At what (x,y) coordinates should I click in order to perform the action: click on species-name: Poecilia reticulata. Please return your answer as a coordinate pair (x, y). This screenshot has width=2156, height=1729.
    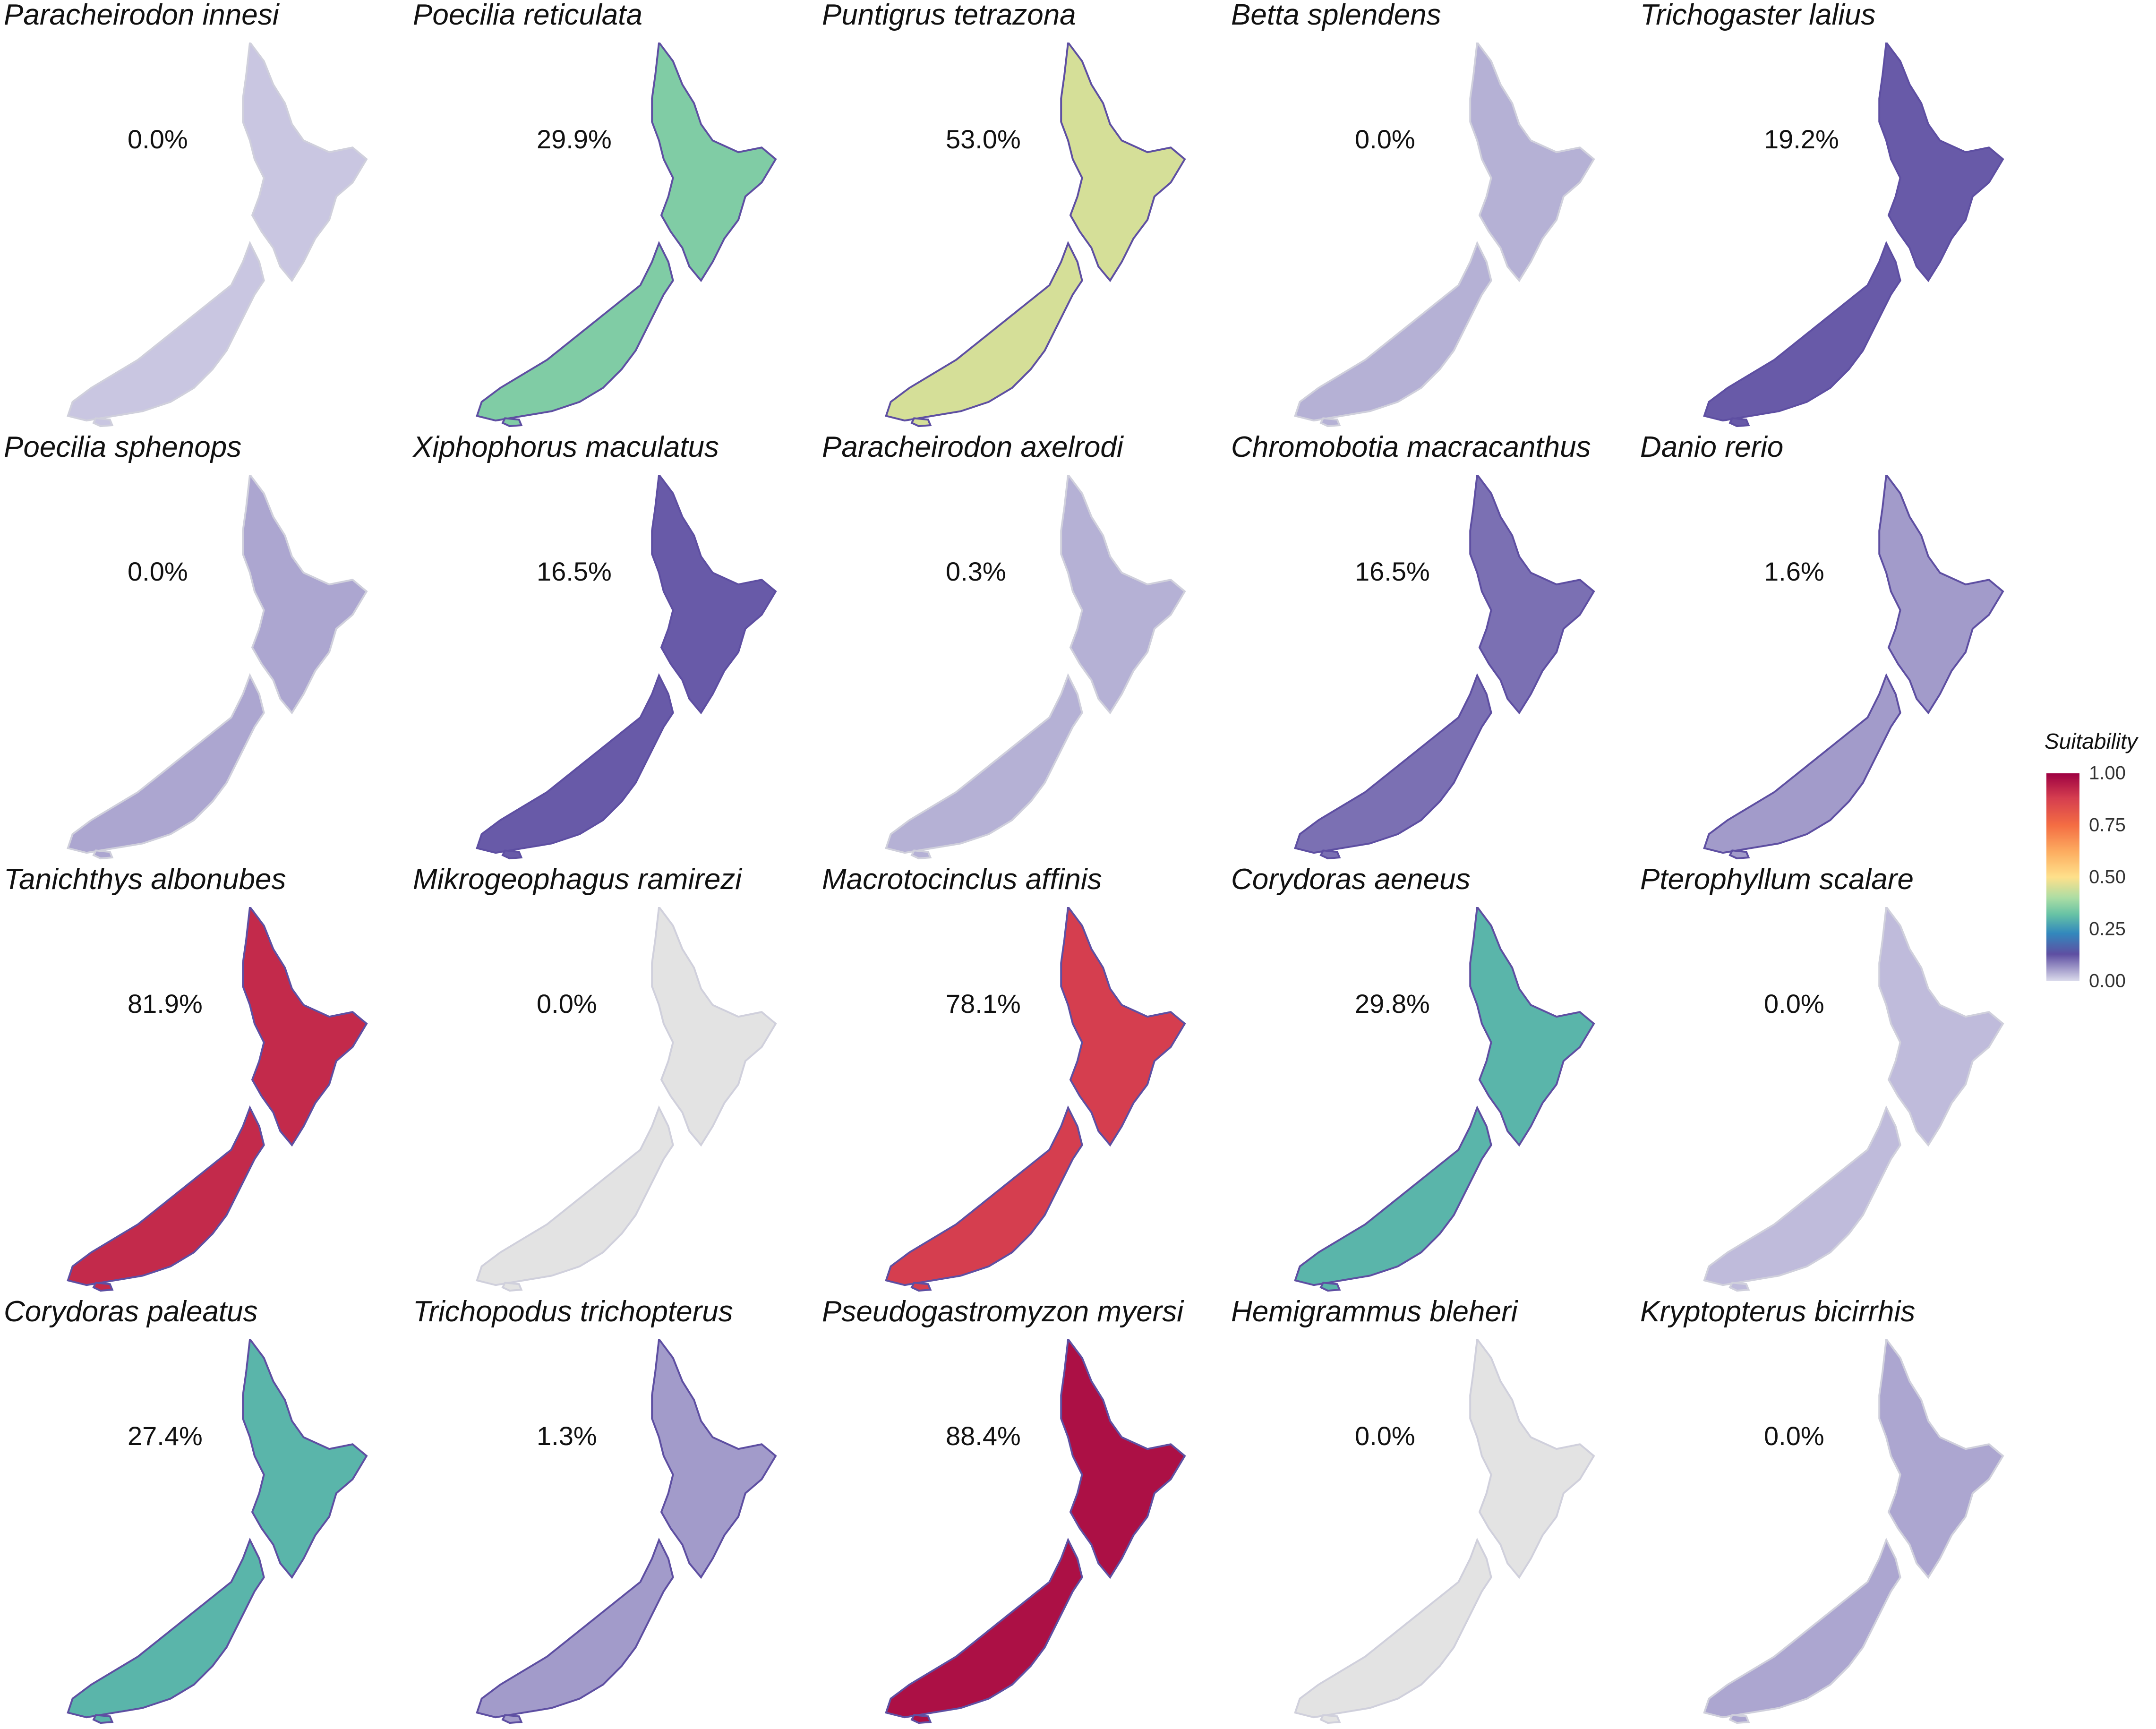
    Looking at the image, I should click on (528, 15).